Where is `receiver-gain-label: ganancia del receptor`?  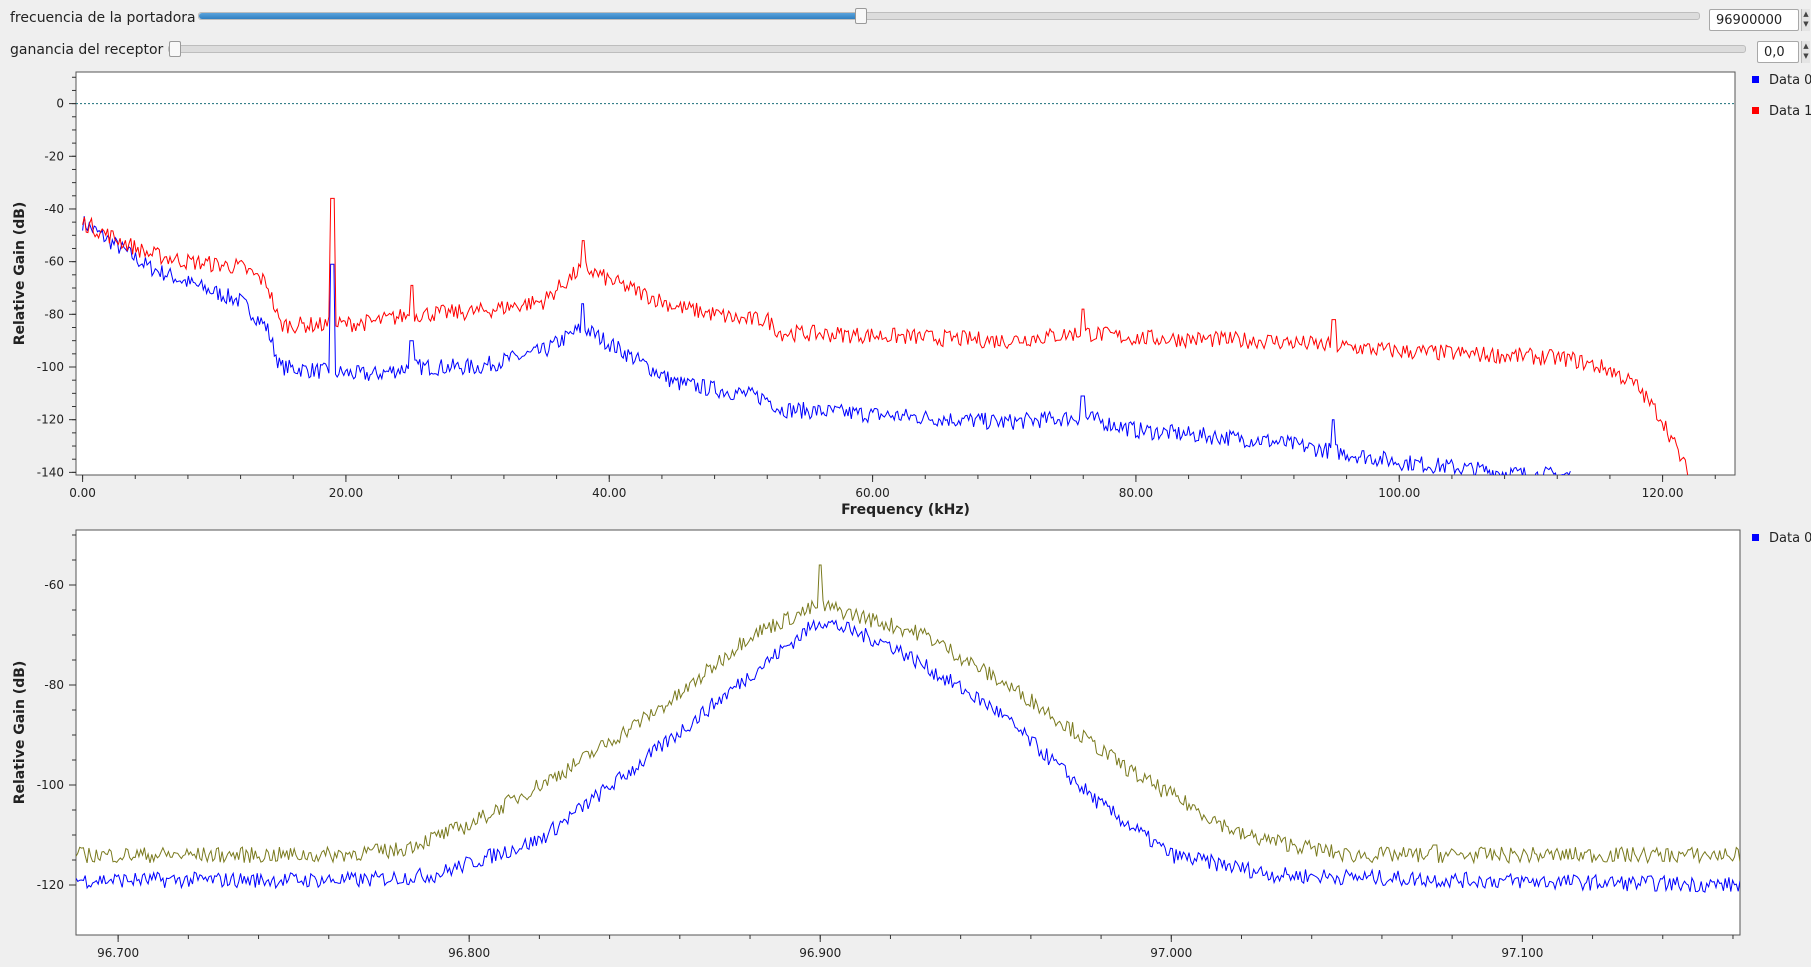 receiver-gain-label: ganancia del receptor is located at coordinates (87, 50).